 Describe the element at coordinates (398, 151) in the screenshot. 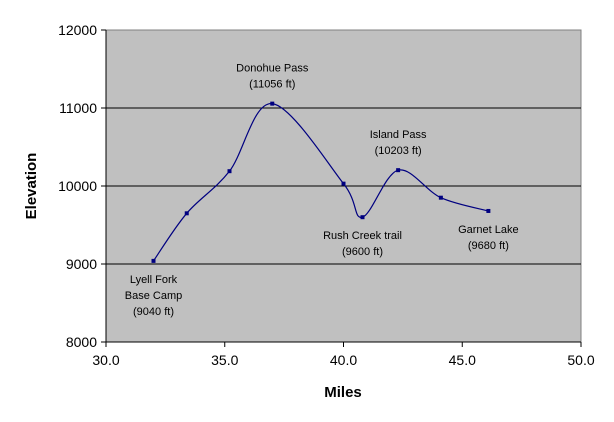

I see `annotation-line: (10203 ft)` at that location.